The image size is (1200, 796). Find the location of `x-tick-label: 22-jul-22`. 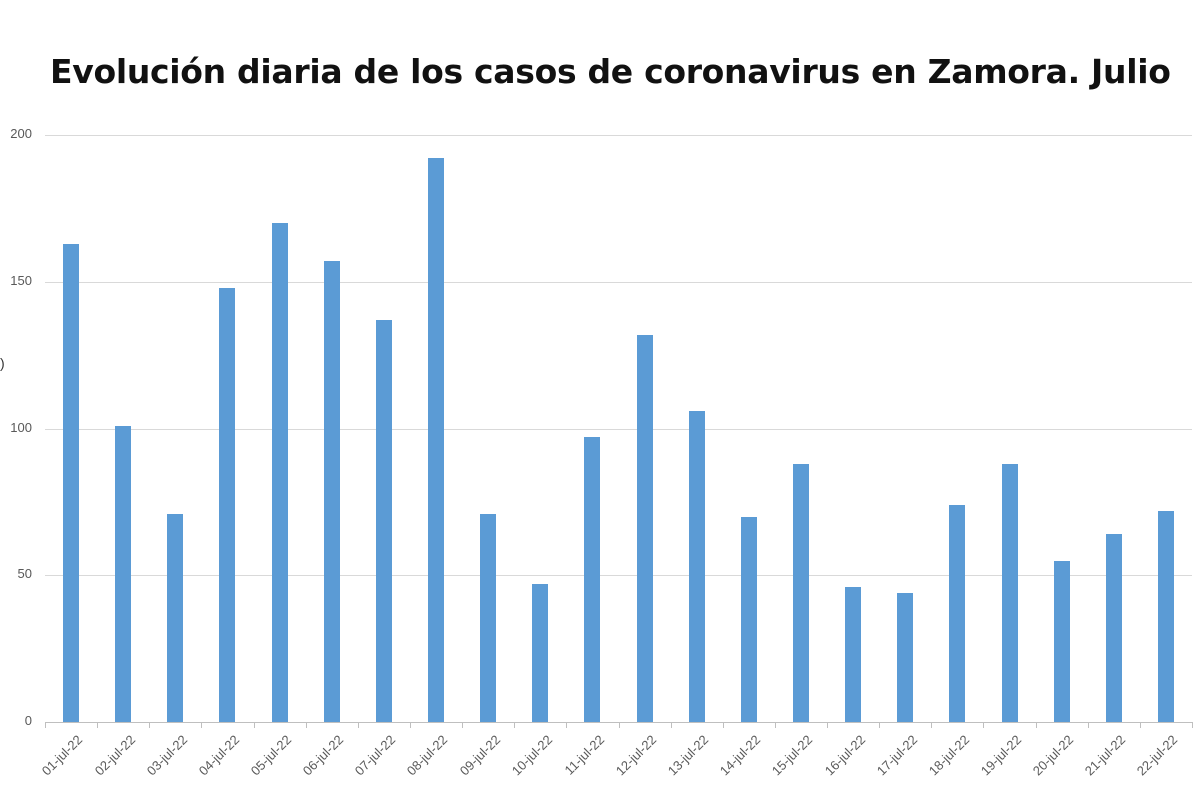

x-tick-label: 22-jul-22 is located at coordinates (1157, 755).